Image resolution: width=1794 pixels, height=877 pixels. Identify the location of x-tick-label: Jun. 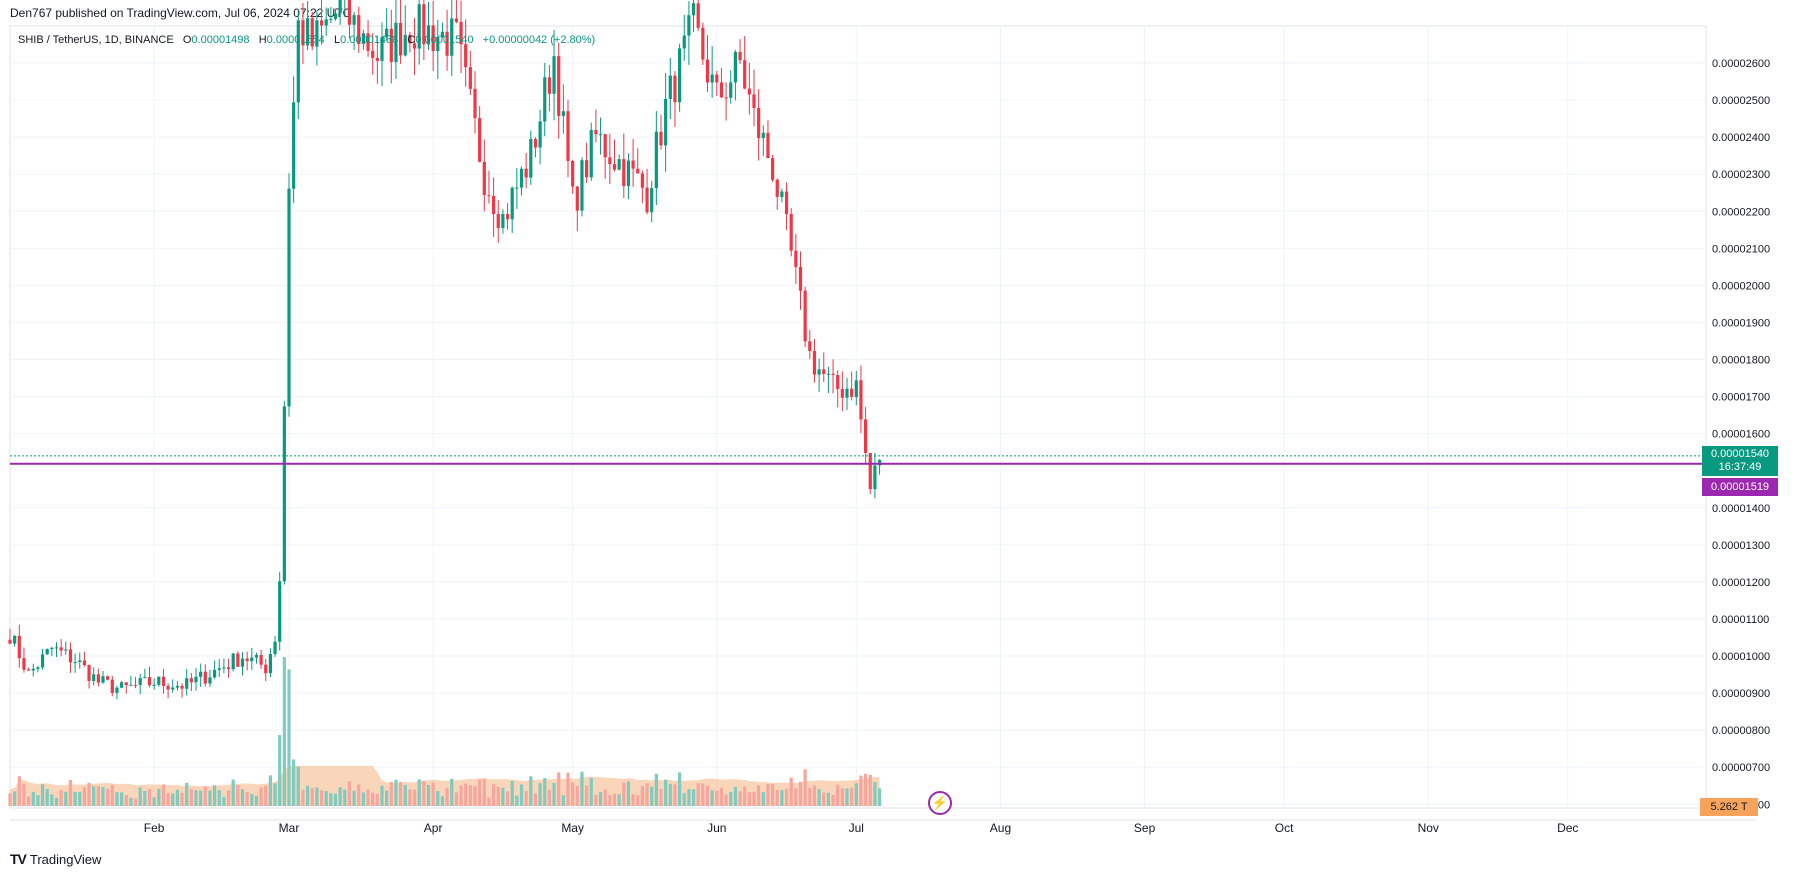
(716, 828).